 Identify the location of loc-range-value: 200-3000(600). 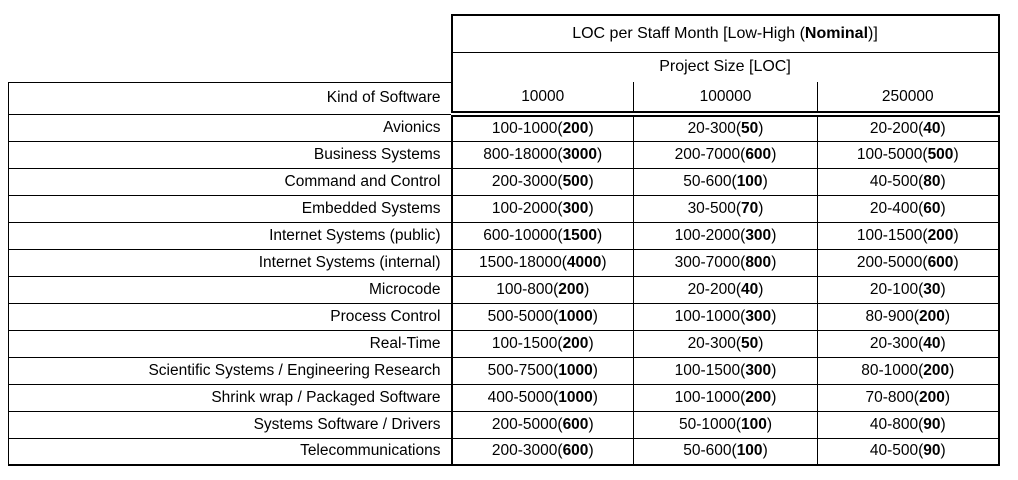
(542, 451).